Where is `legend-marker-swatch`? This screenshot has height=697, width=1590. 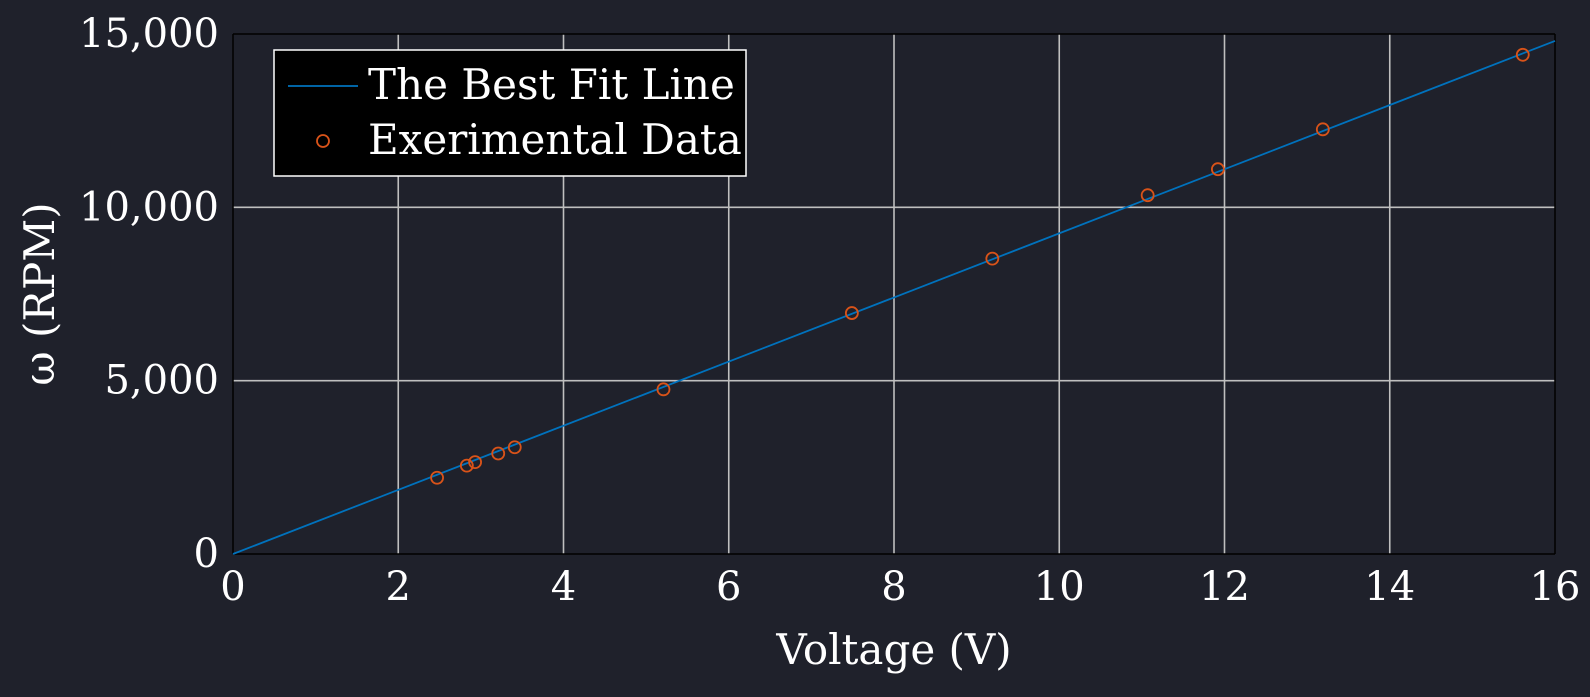 legend-marker-swatch is located at coordinates (323, 141).